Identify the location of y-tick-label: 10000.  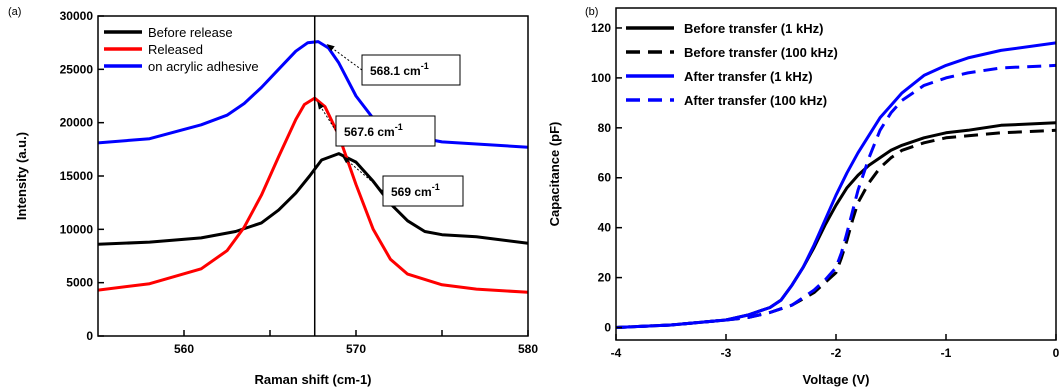
(77, 229).